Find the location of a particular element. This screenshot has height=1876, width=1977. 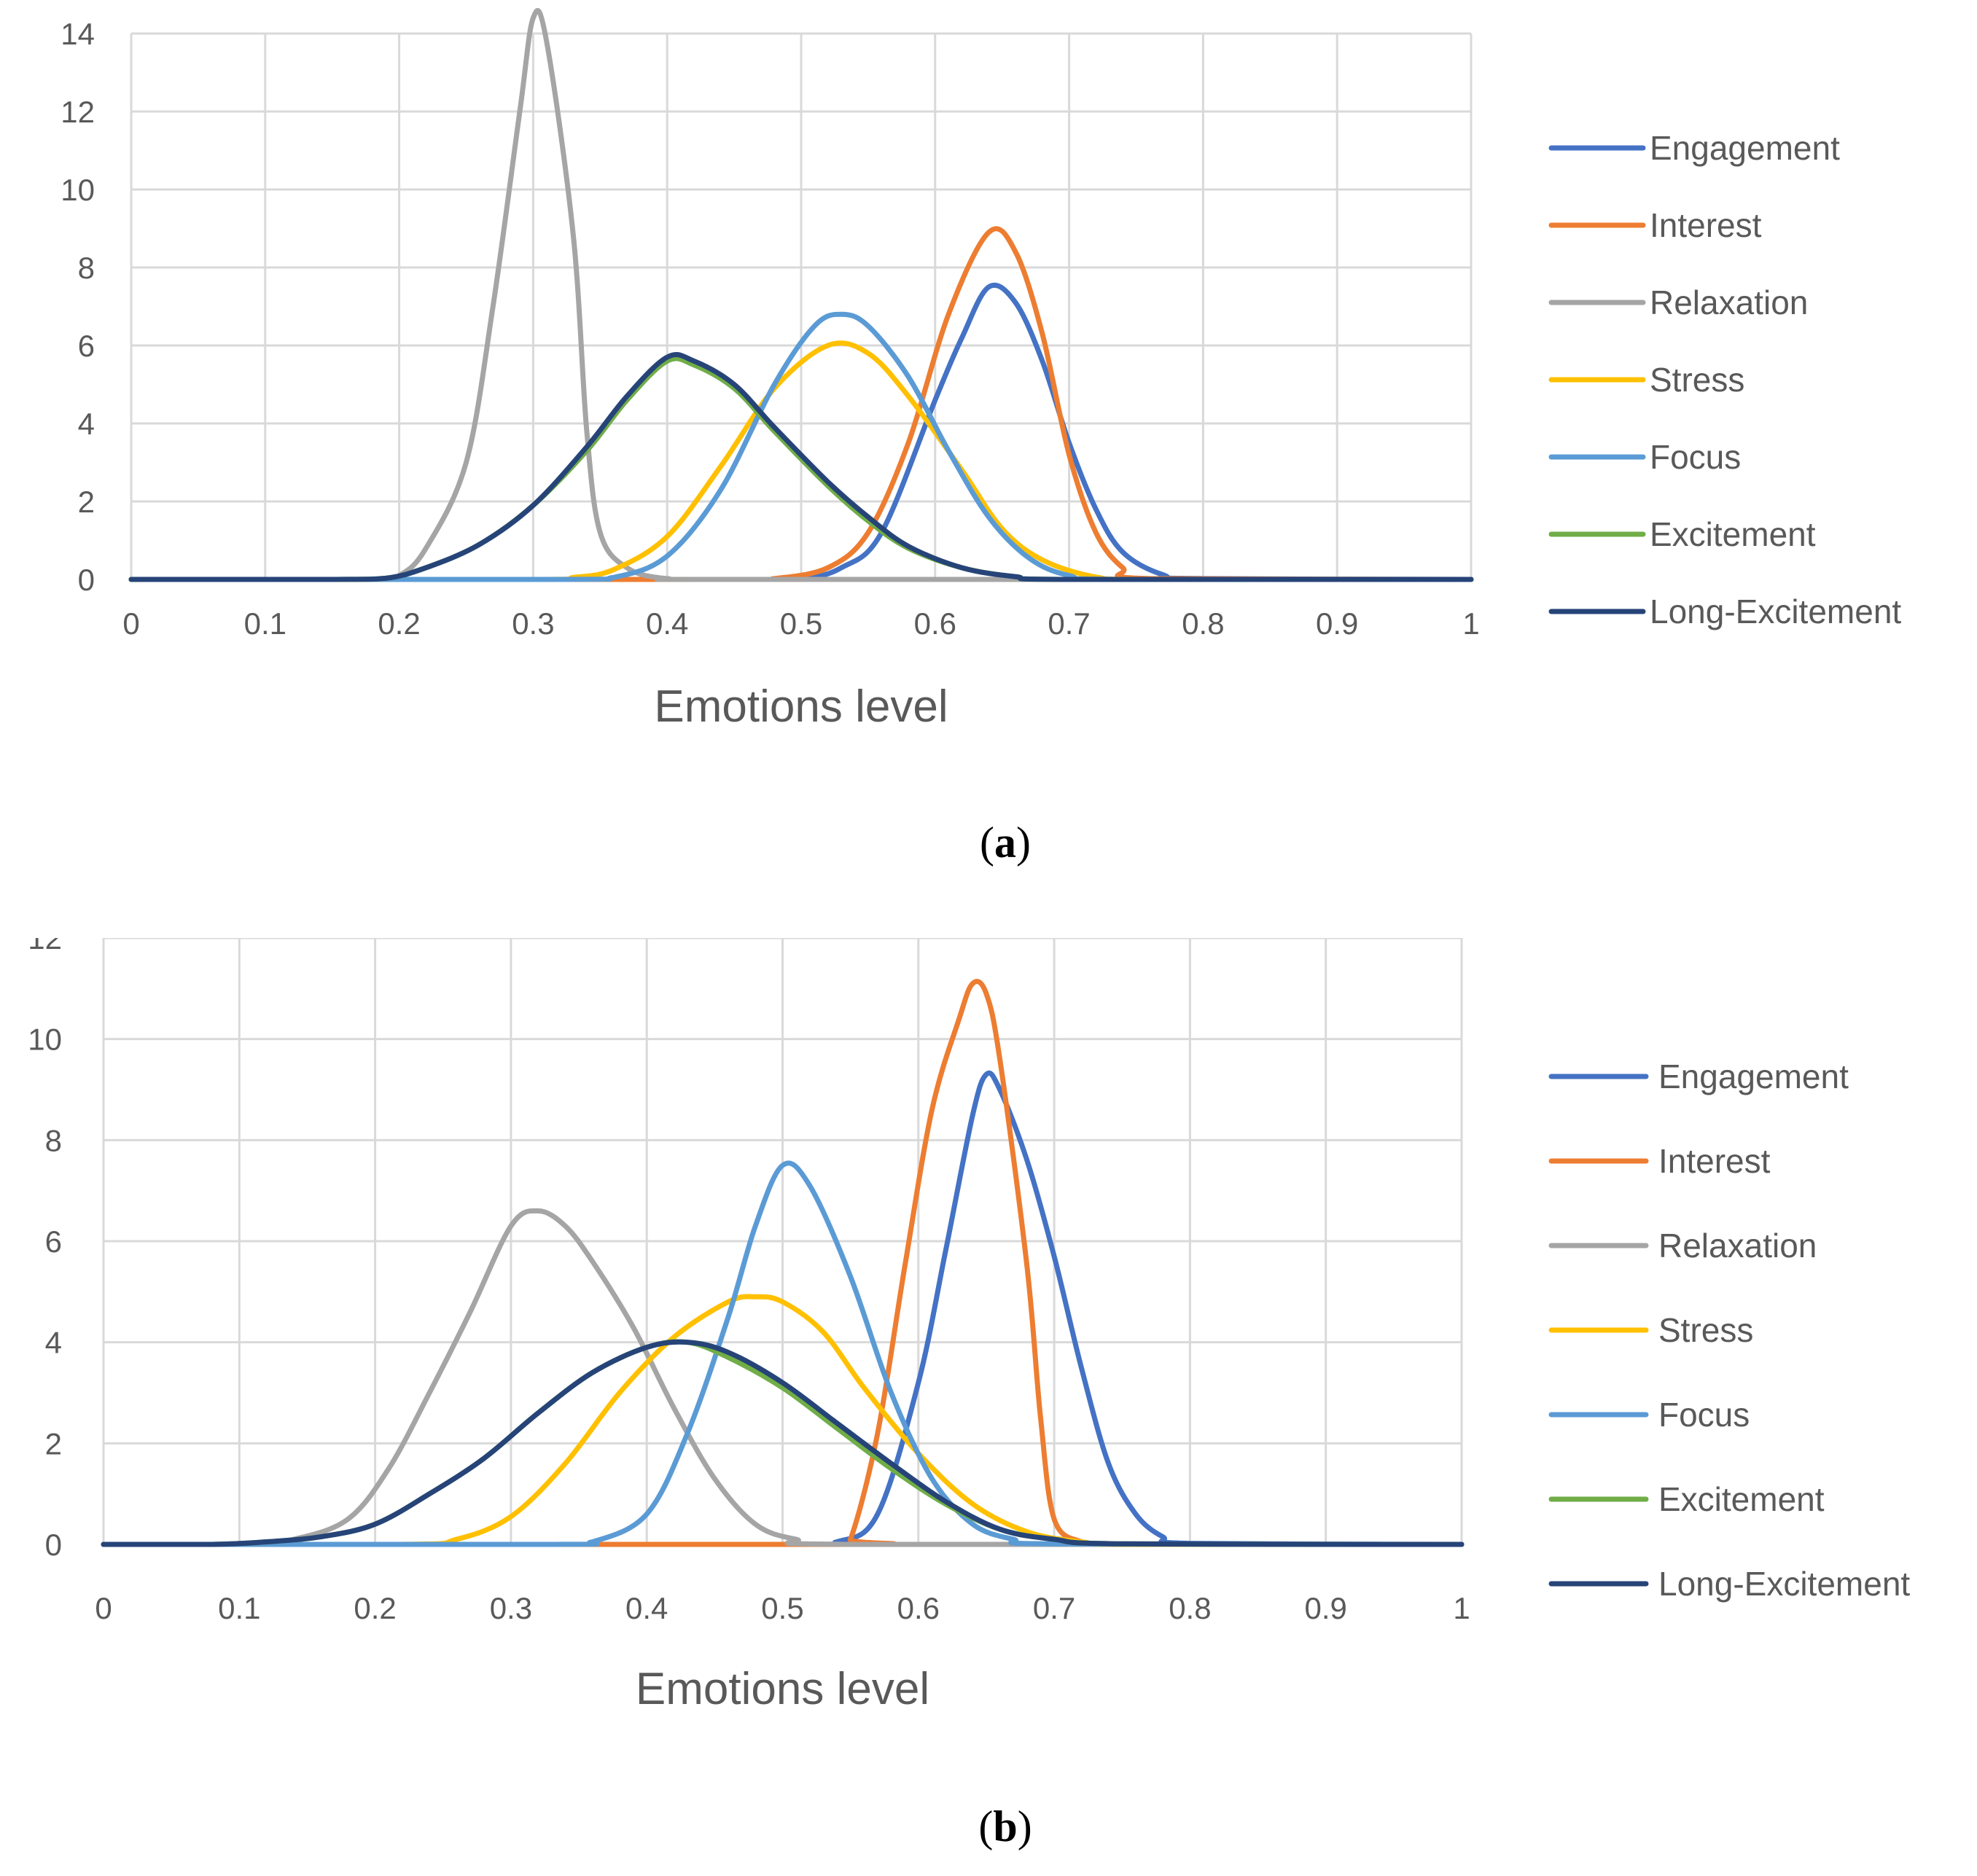

panel-label-b: (b) is located at coordinates (1005, 1826).